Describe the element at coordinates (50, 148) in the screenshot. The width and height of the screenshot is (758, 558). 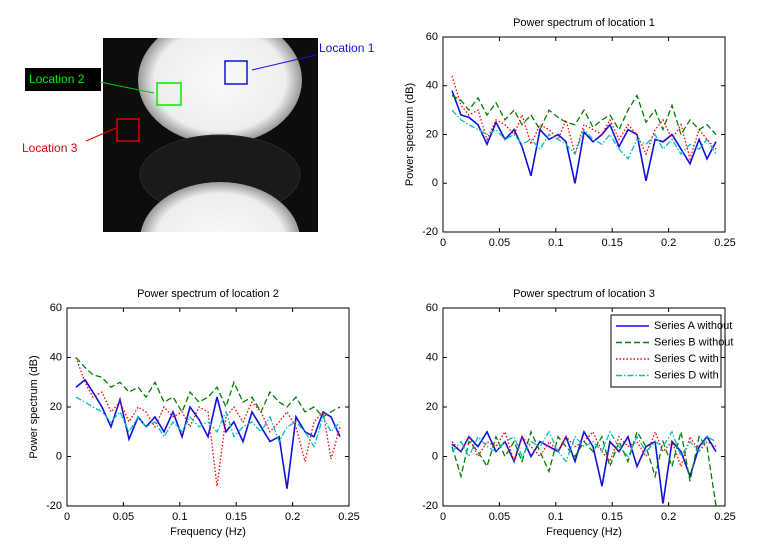
I see `annotation: Location 3` at that location.